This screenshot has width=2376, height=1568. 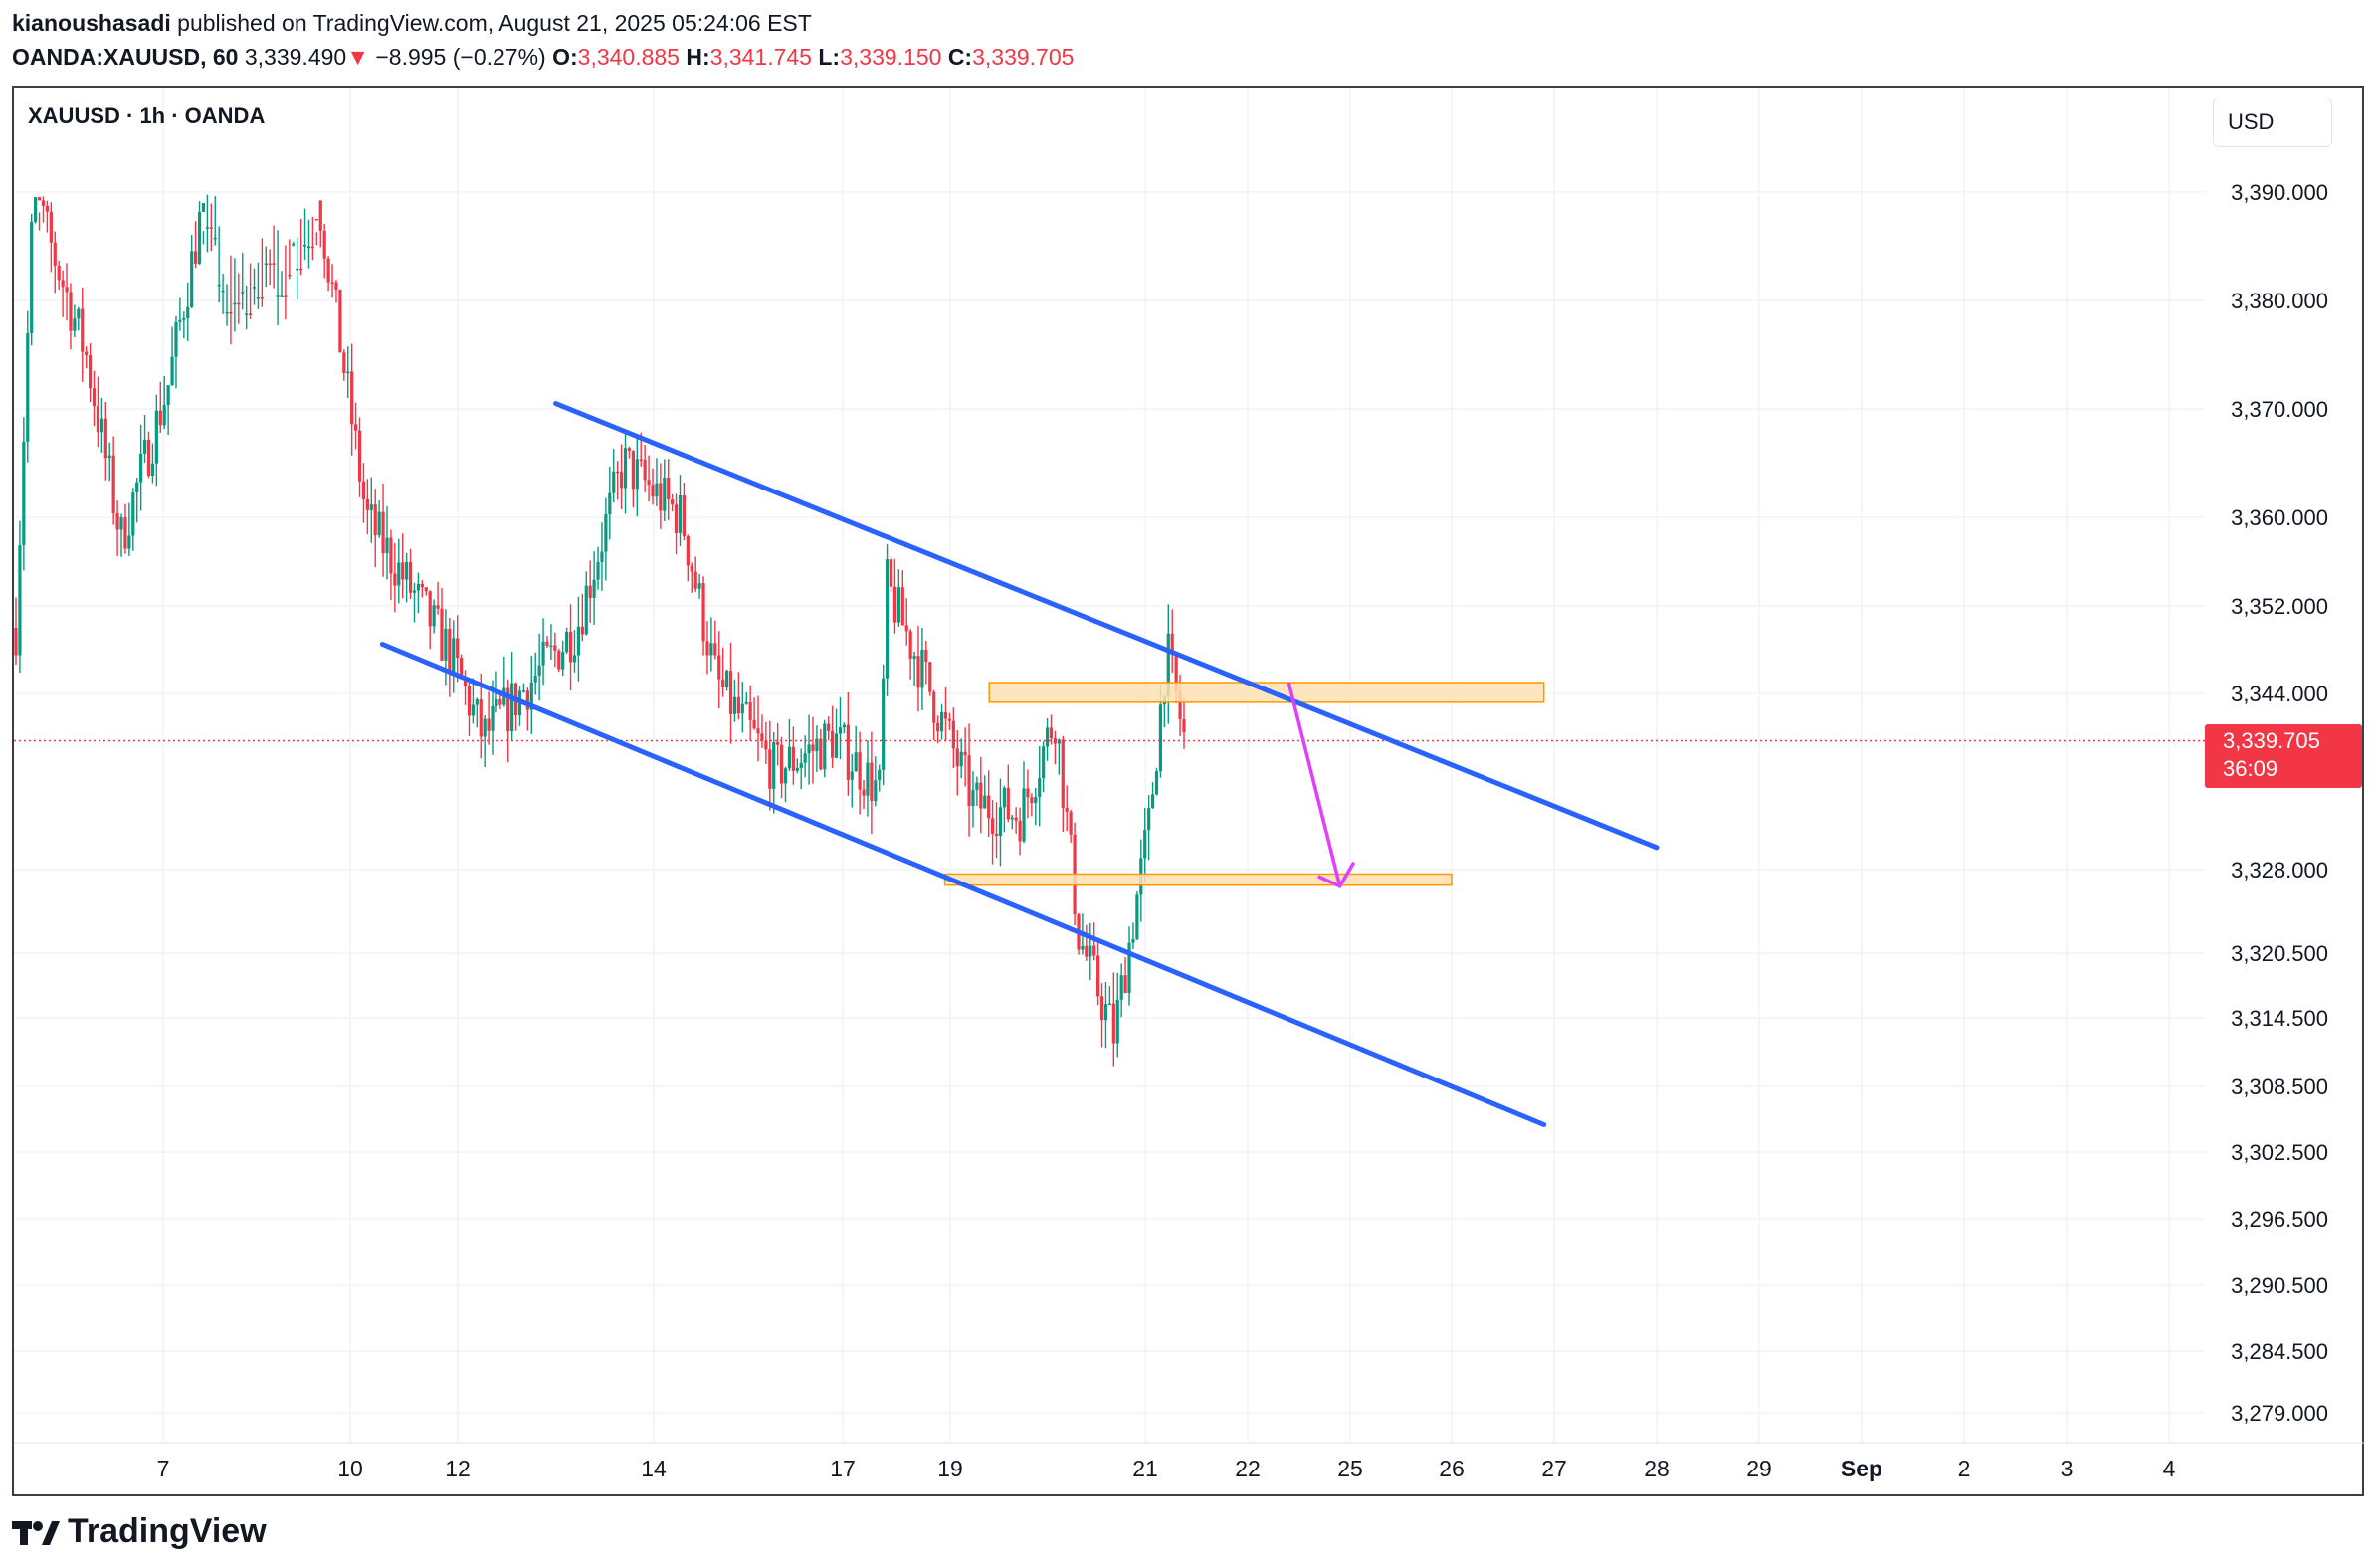 I want to click on close-label: C:, so click(x=960, y=57).